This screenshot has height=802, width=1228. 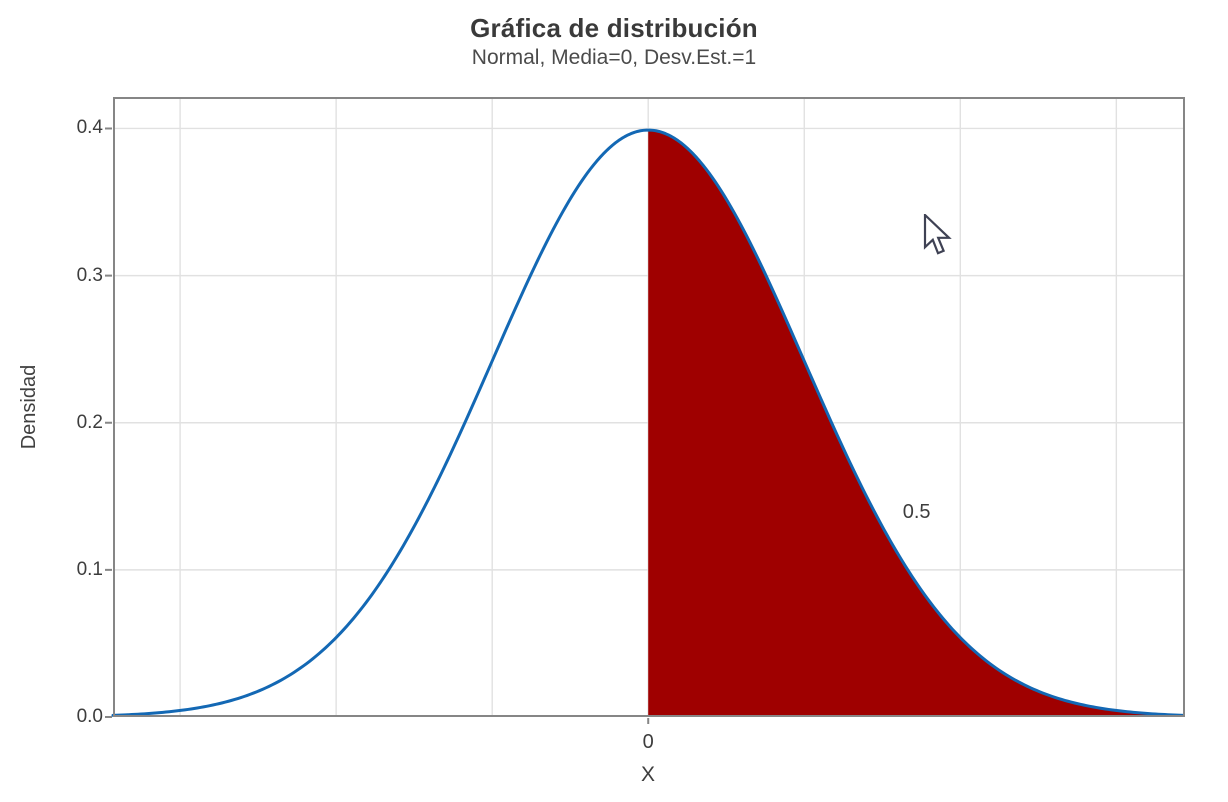 What do you see at coordinates (916, 511) in the screenshot?
I see `probability-label: 0.5` at bounding box center [916, 511].